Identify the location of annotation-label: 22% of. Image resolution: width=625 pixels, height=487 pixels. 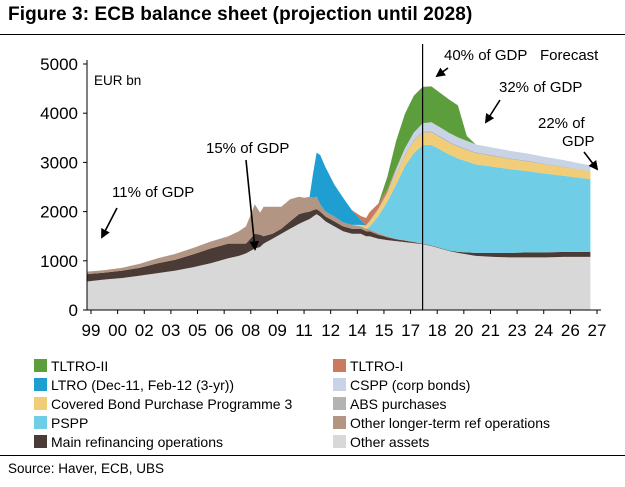
(562, 123).